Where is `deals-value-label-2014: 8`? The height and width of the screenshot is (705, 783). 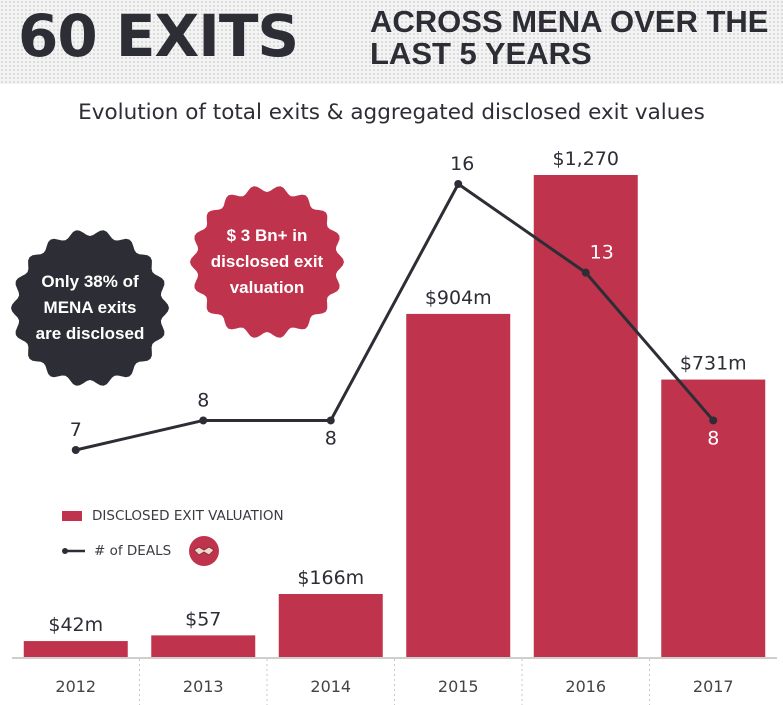
deals-value-label-2014: 8 is located at coordinates (331, 438).